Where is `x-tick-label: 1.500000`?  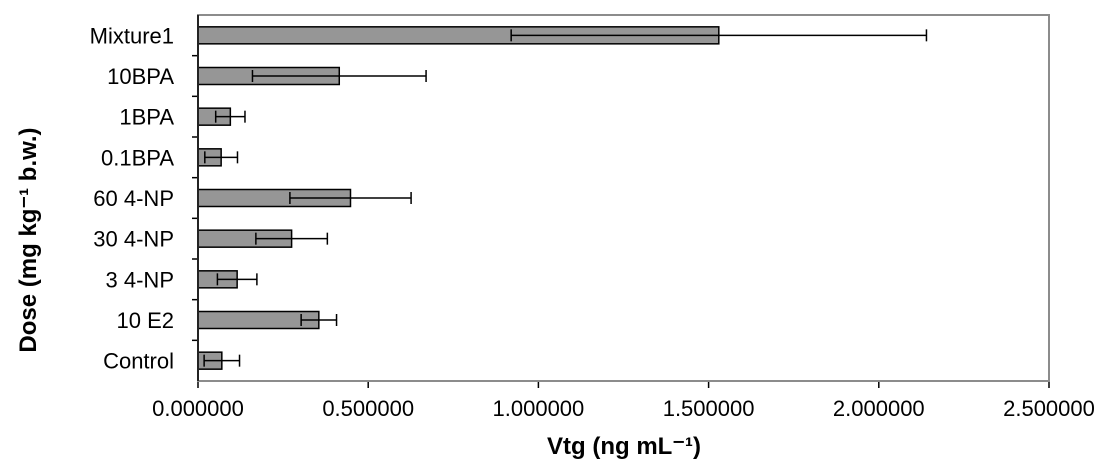
x-tick-label: 1.500000 is located at coordinates (709, 408).